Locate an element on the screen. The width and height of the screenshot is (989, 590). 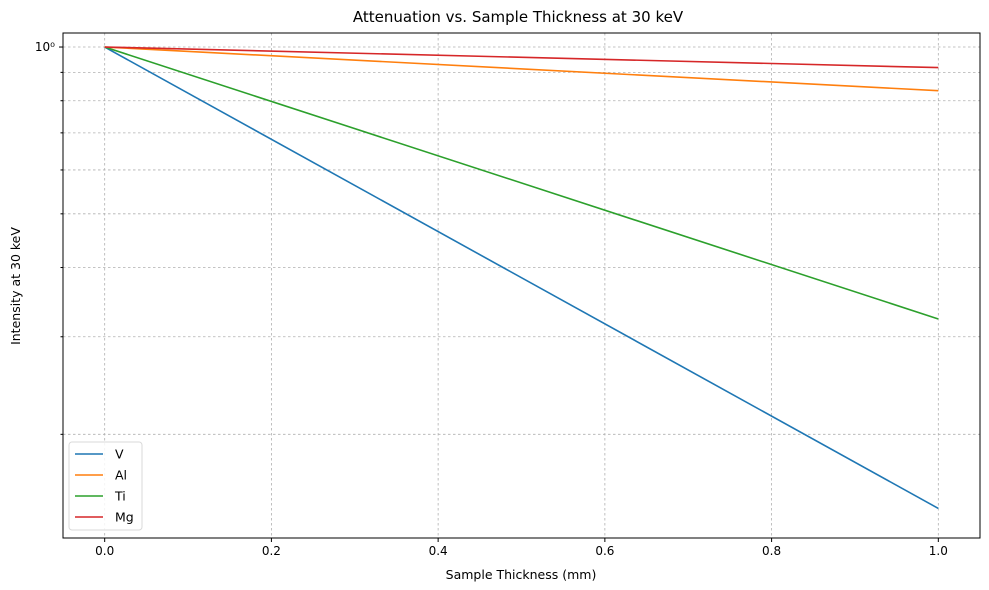
legend-label-v: V is located at coordinates (119, 454).